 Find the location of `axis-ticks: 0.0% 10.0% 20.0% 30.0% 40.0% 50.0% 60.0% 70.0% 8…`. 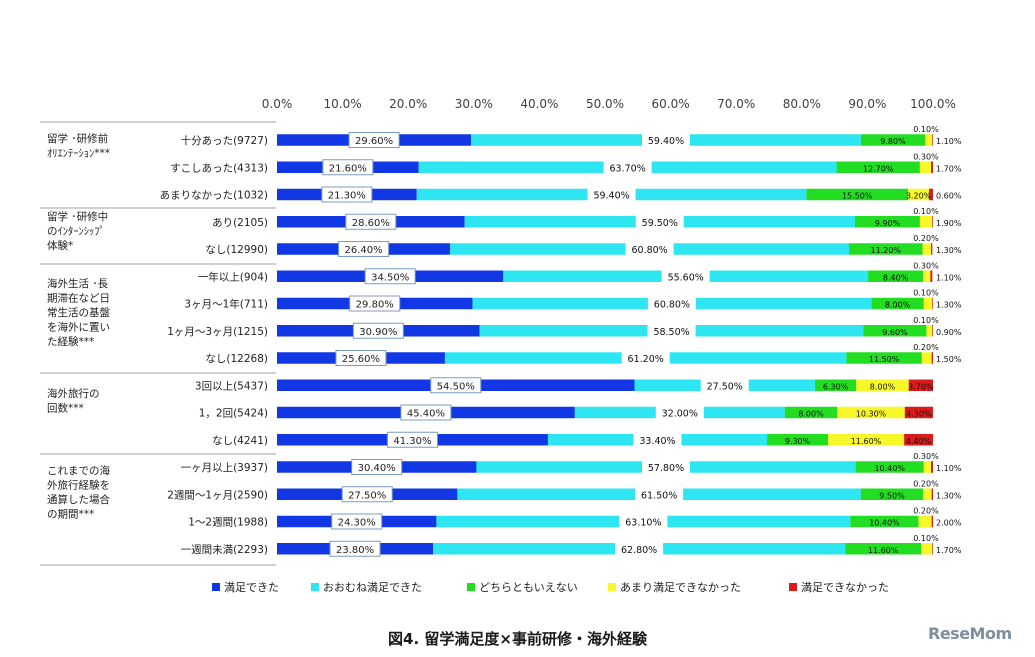

axis-ticks: 0.0% 10.0% 20.0% 30.0% 40.0% 50.0% 60.0% 70.0% 8… is located at coordinates (609, 104).